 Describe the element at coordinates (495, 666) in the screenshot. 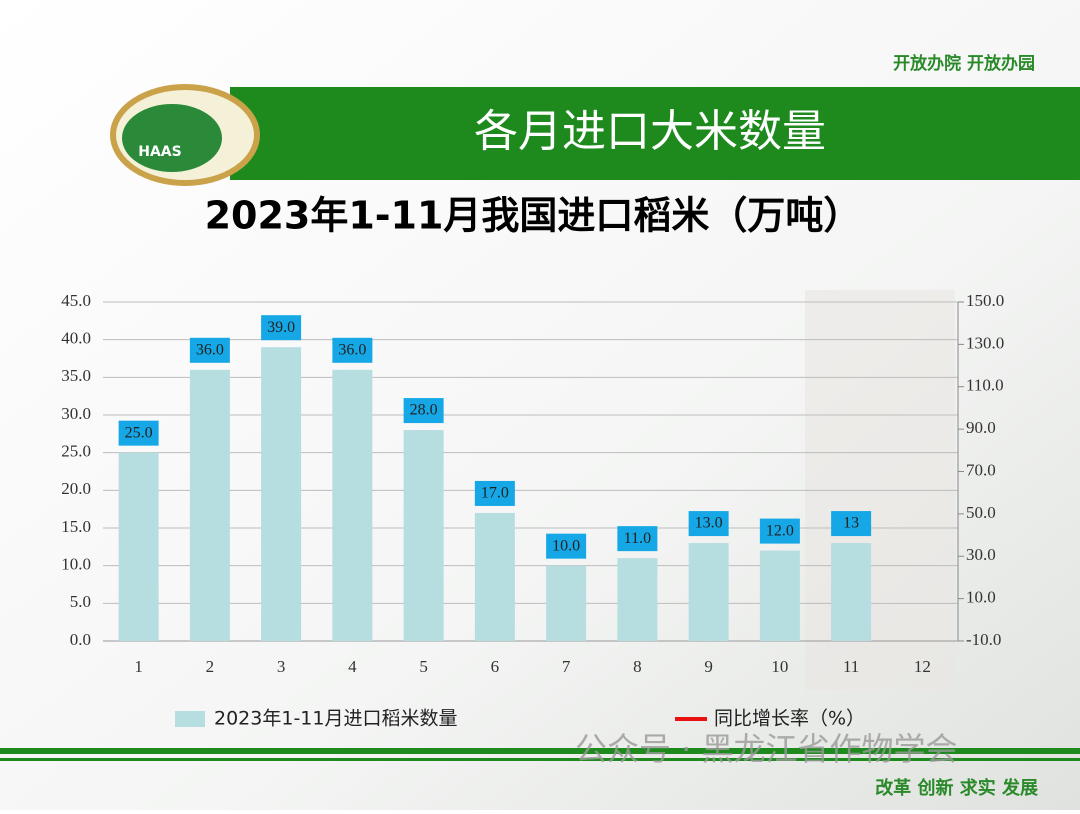

I see `x-tick-label: 6` at that location.